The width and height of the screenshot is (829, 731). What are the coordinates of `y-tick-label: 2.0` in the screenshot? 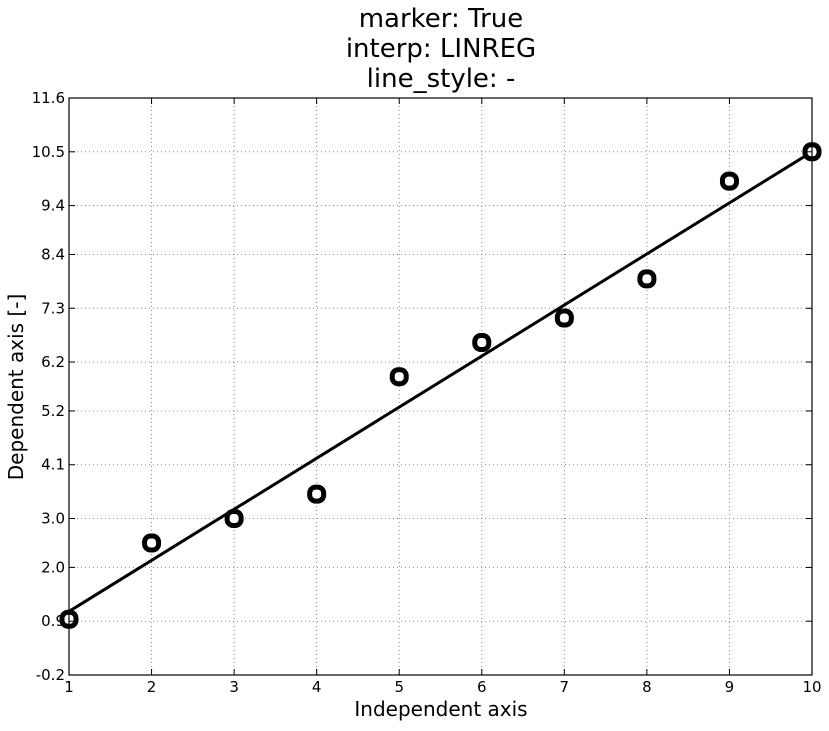 It's located at (53, 567).